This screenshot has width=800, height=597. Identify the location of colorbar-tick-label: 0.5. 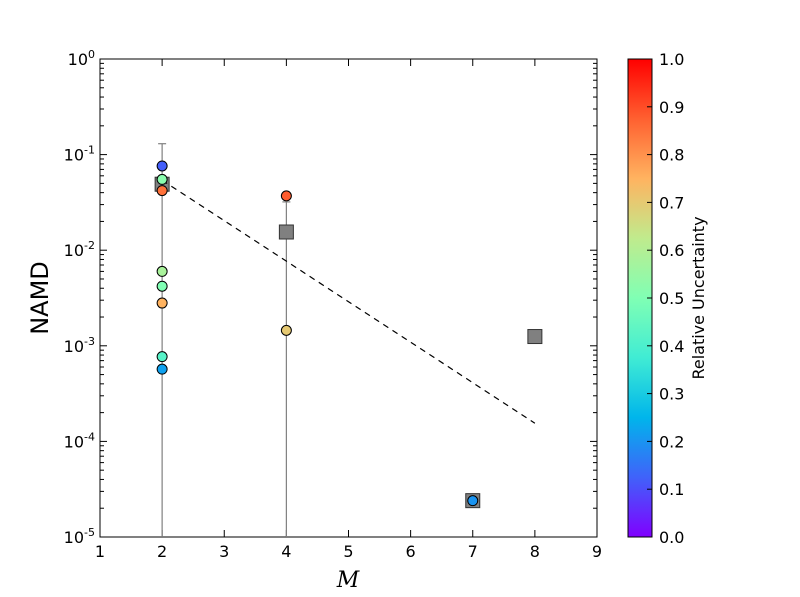
(671, 298).